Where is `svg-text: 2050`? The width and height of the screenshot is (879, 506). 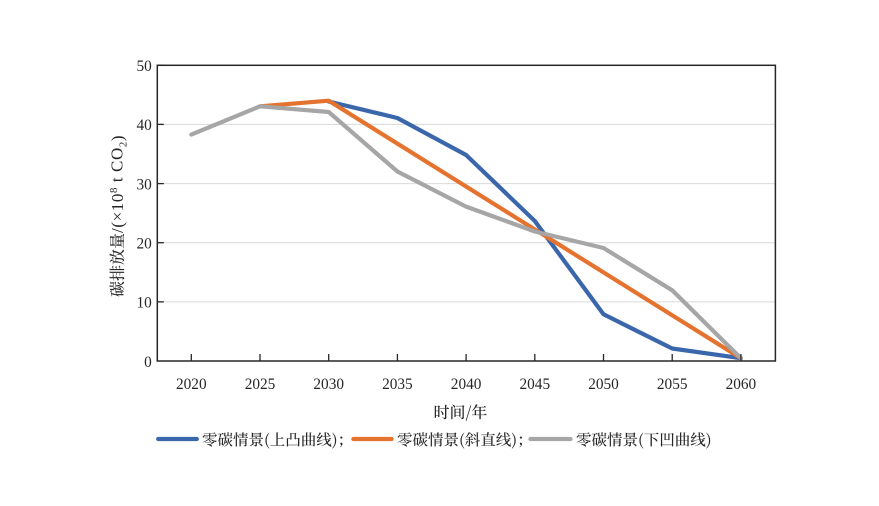
svg-text: 2050 is located at coordinates (603, 384).